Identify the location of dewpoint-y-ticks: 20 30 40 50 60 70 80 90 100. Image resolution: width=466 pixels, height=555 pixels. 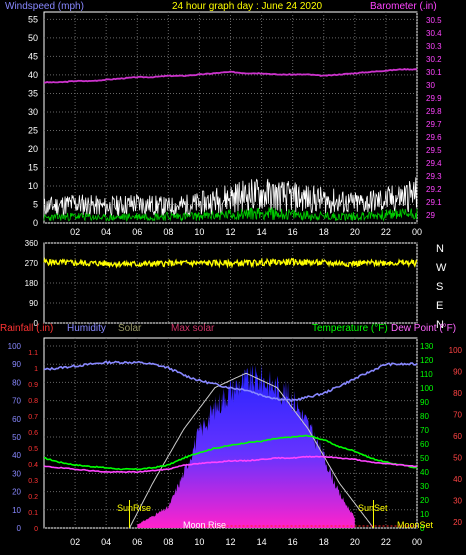
(456, 436).